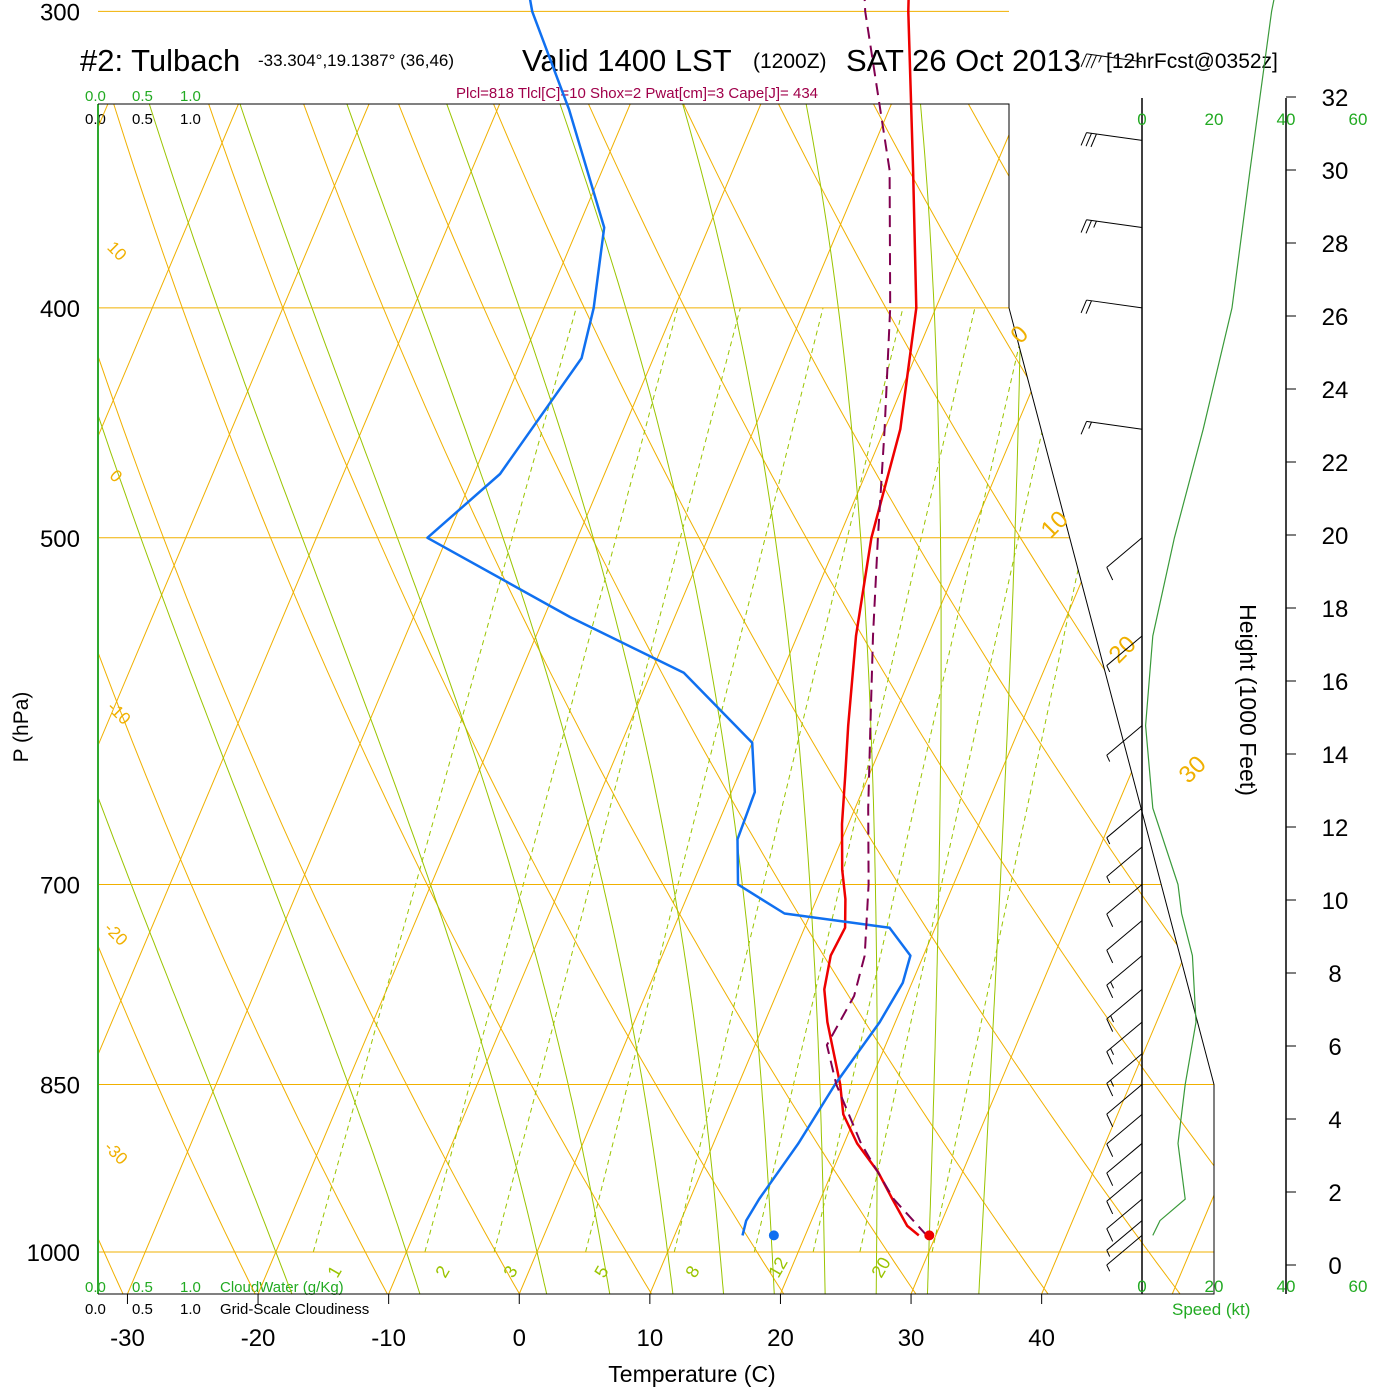 The width and height of the screenshot is (1400, 1400). Describe the element at coordinates (1334, 1047) in the screenshot. I see `height-tick-label: 6` at that location.